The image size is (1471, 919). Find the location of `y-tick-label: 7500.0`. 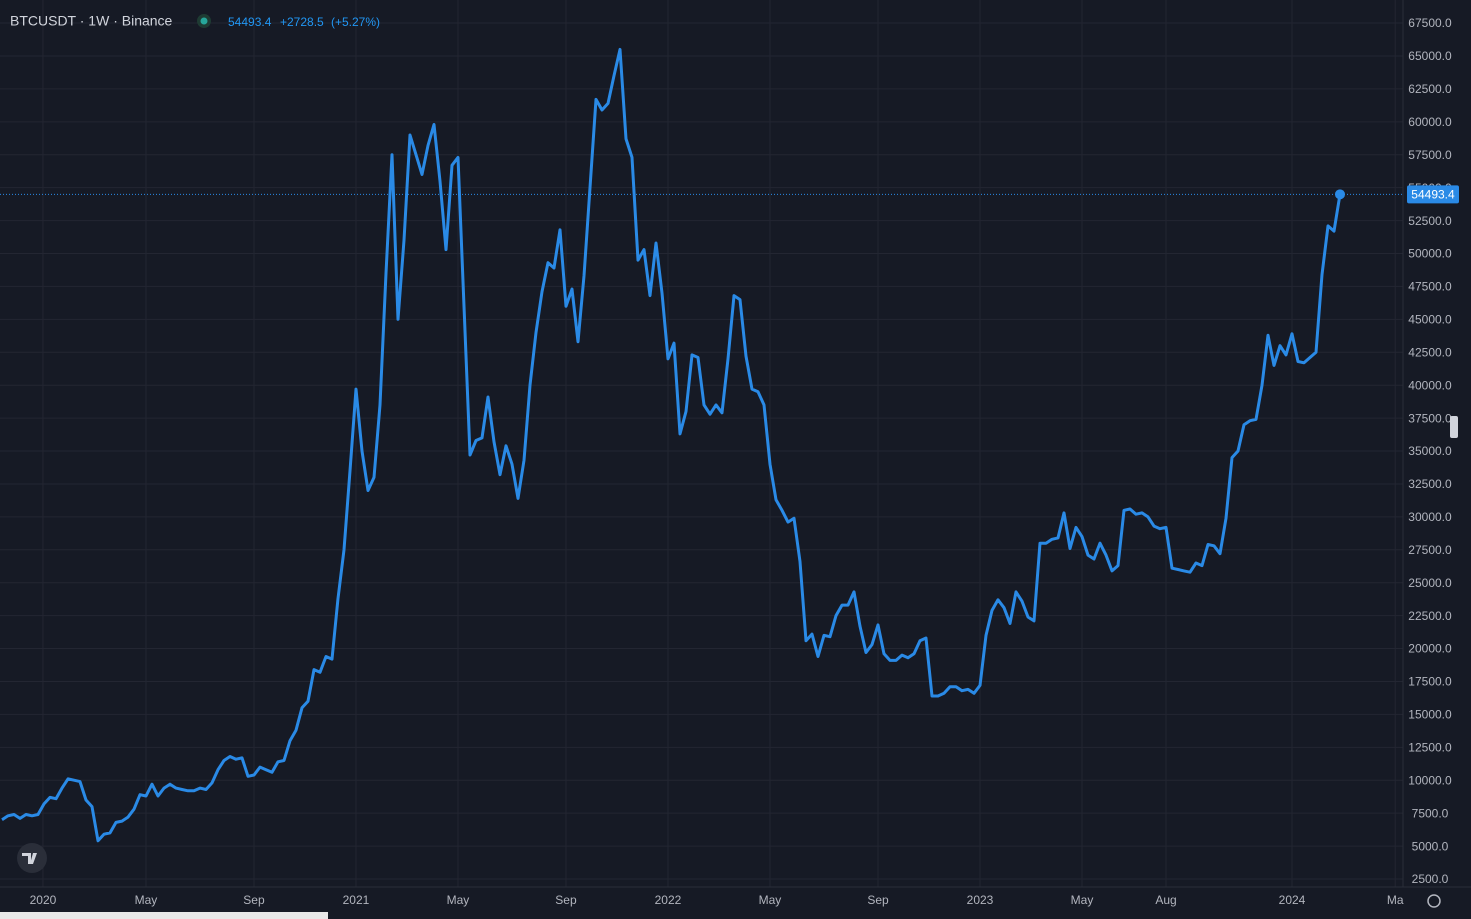

y-tick-label: 7500.0 is located at coordinates (1430, 813).